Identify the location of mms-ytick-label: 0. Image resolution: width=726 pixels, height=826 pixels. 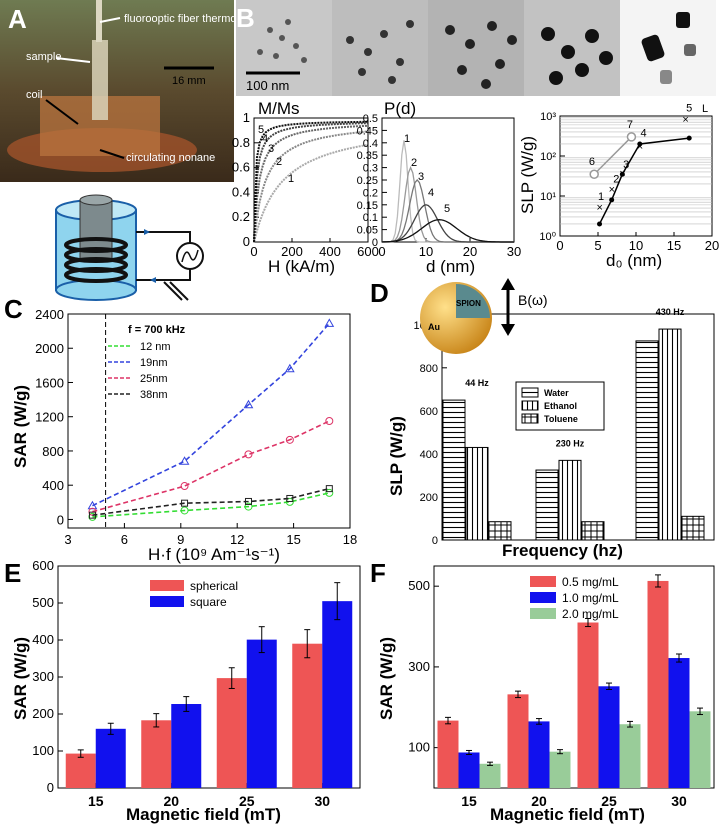
(246, 241).